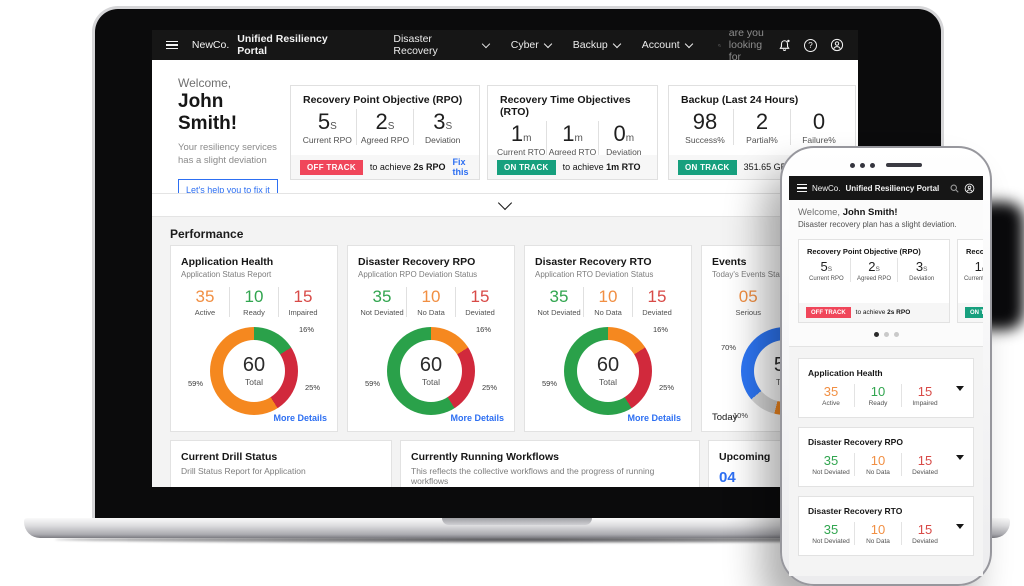  What do you see at coordinates (873, 270) in the screenshot?
I see `stat-agreed-rpo: 2S Agreed RPO` at bounding box center [873, 270].